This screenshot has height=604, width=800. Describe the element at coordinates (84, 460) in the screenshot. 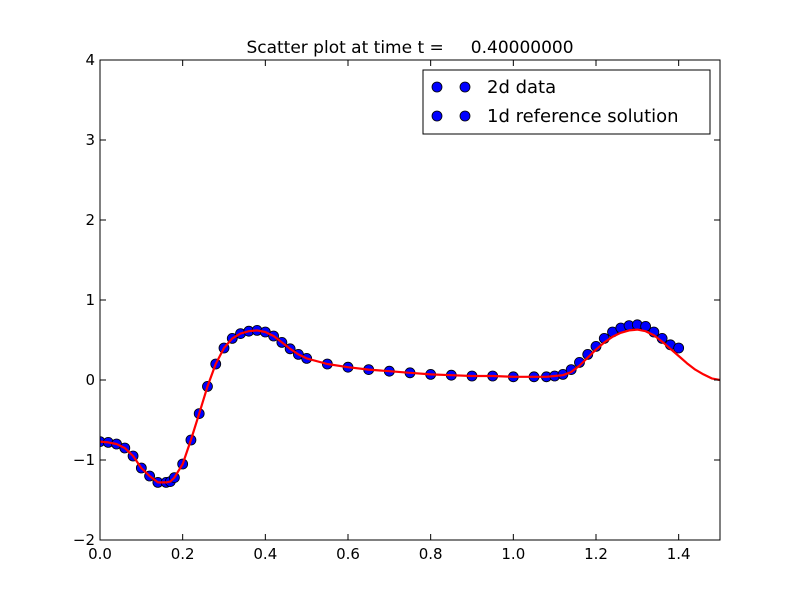

I see `y-tick-label: −1` at that location.